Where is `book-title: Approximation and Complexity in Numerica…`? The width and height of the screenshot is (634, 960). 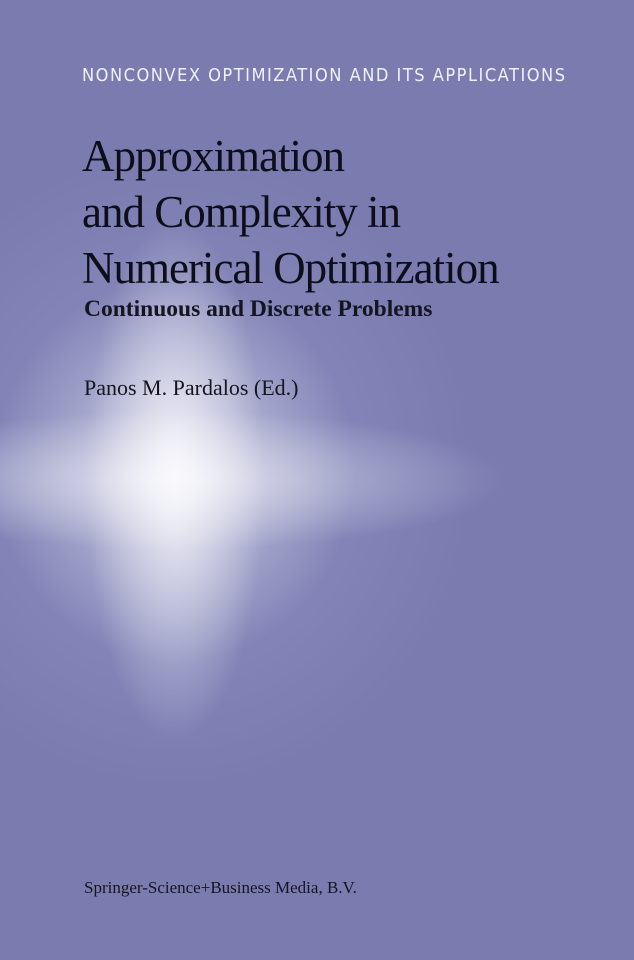
book-title: Approximation and Complexity in Numerica… is located at coordinates (291, 212).